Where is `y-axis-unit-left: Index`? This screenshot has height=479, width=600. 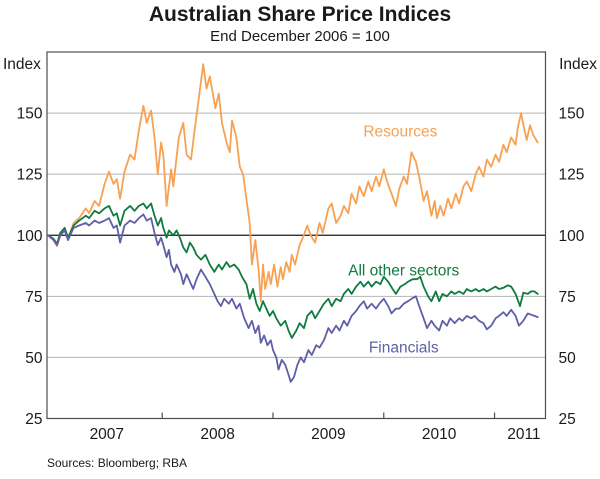
y-axis-unit-left: Index is located at coordinates (22, 64).